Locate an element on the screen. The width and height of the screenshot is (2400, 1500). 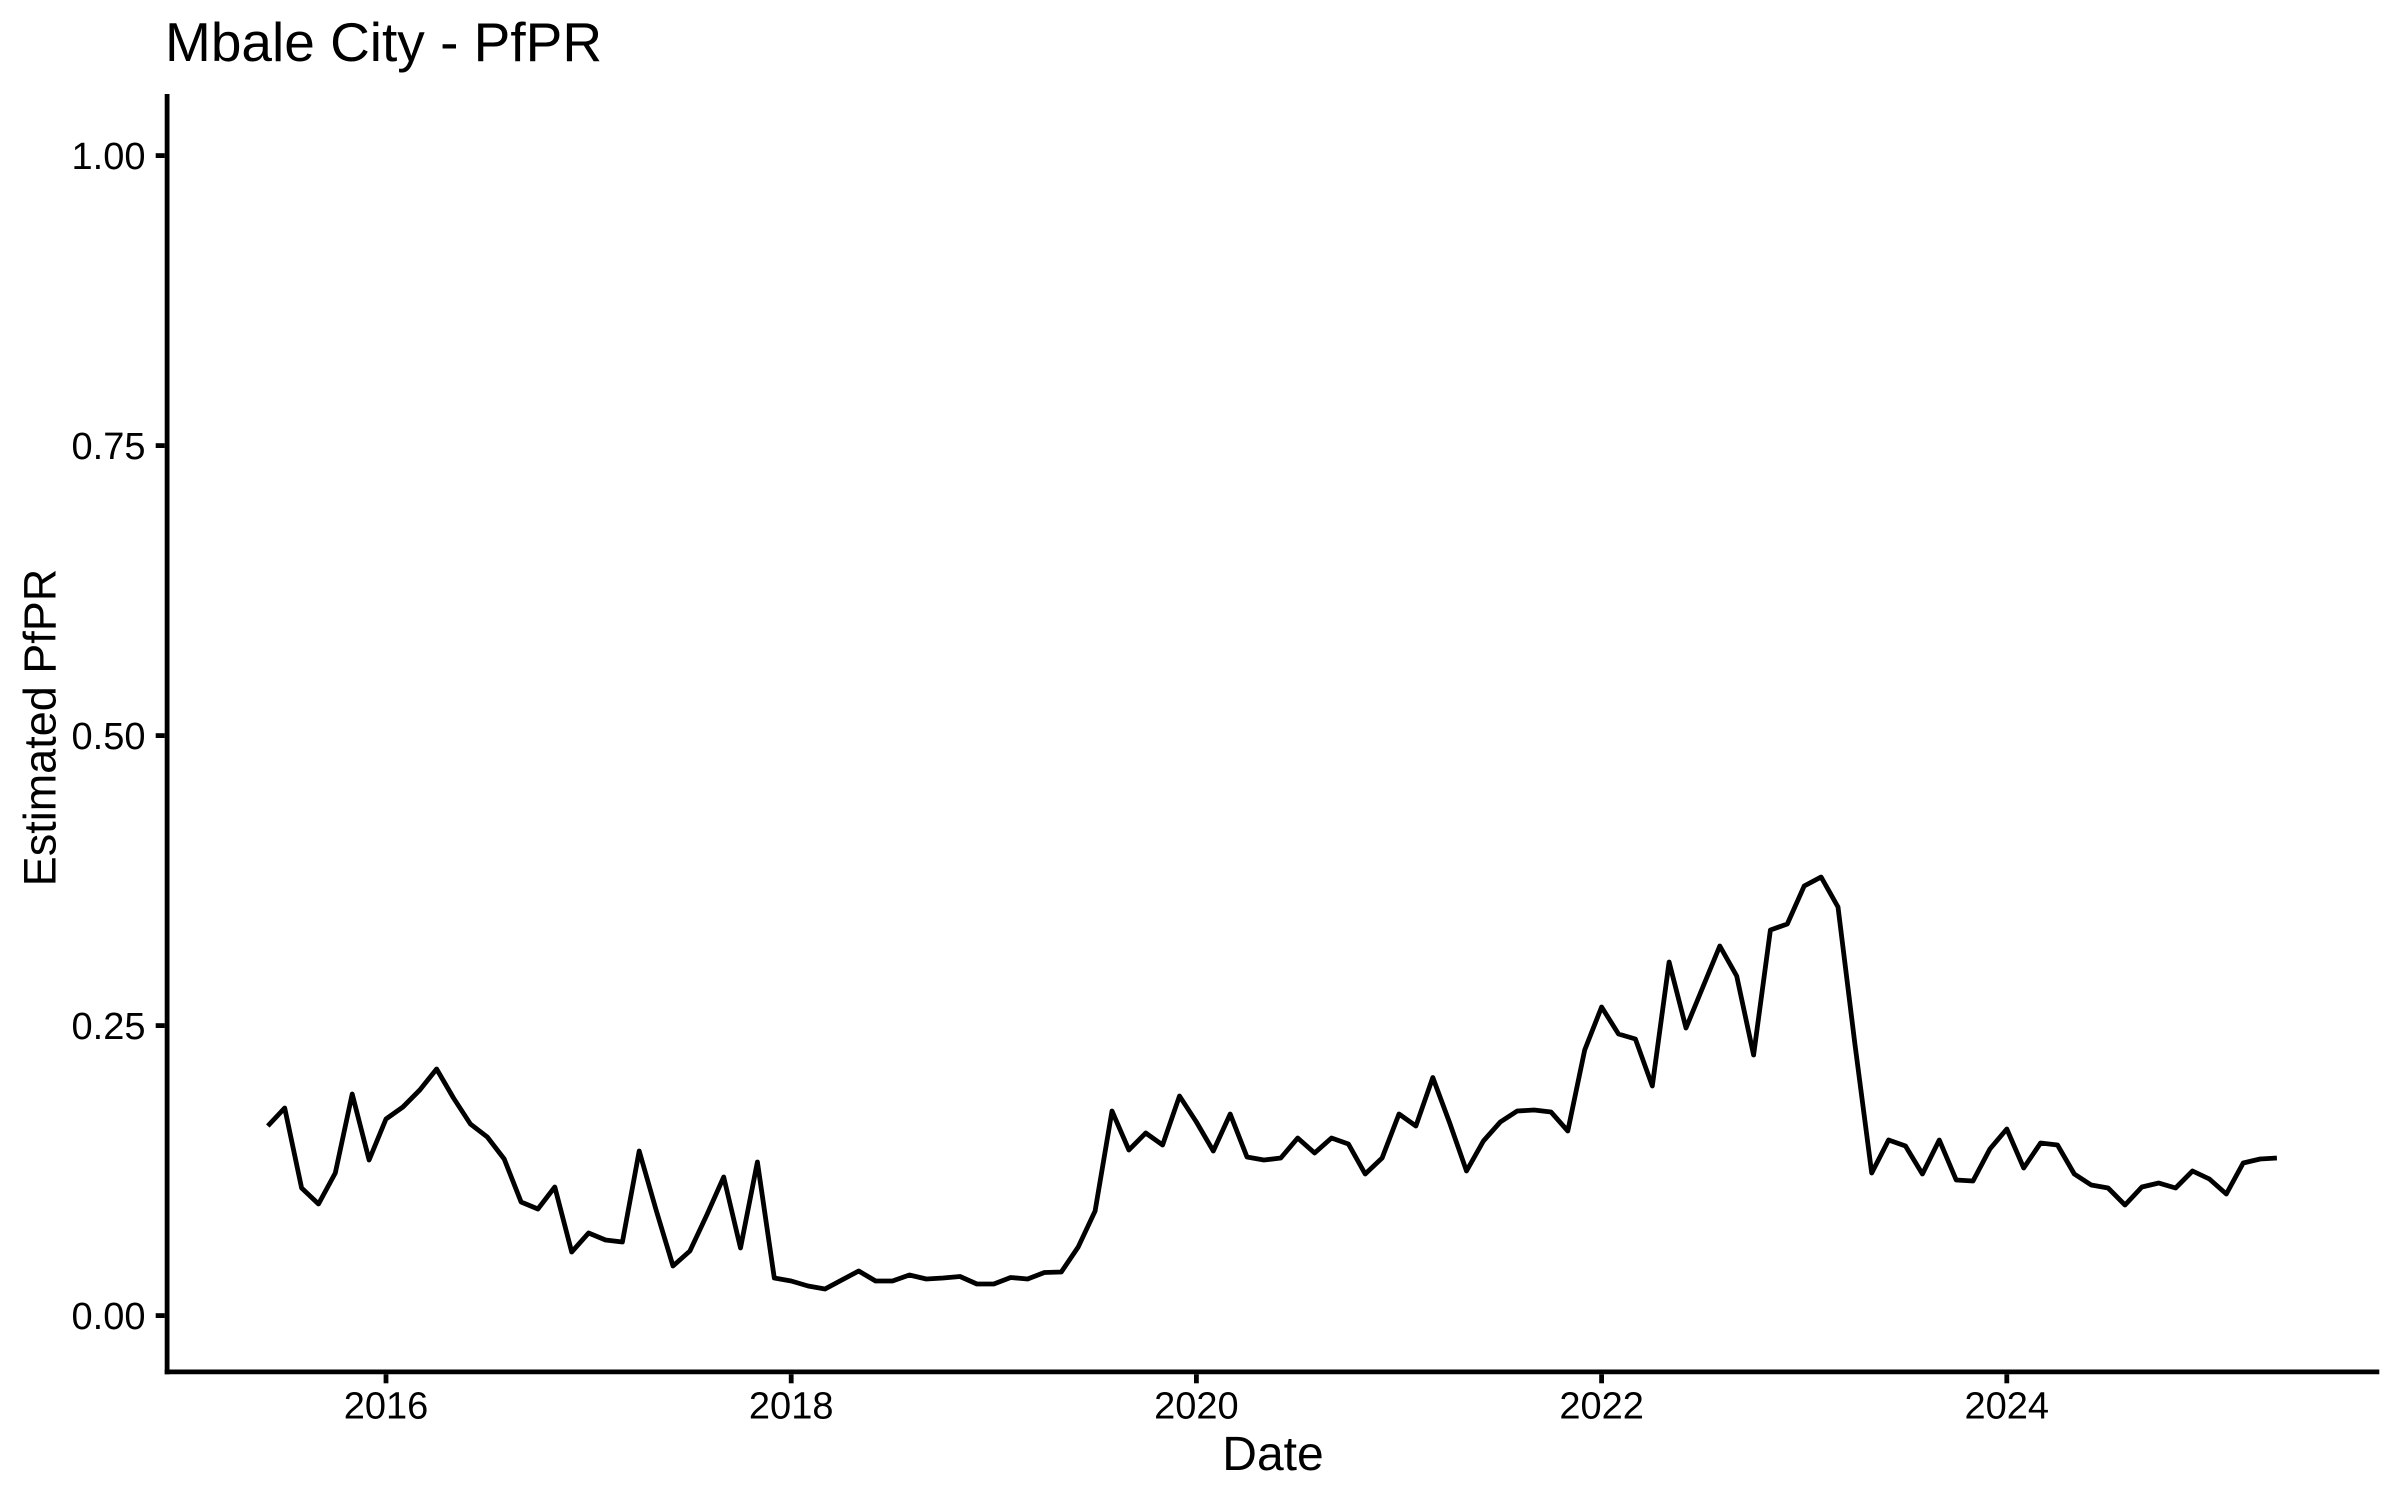
svg-text: Estimated PfPR is located at coordinates (40, 728).